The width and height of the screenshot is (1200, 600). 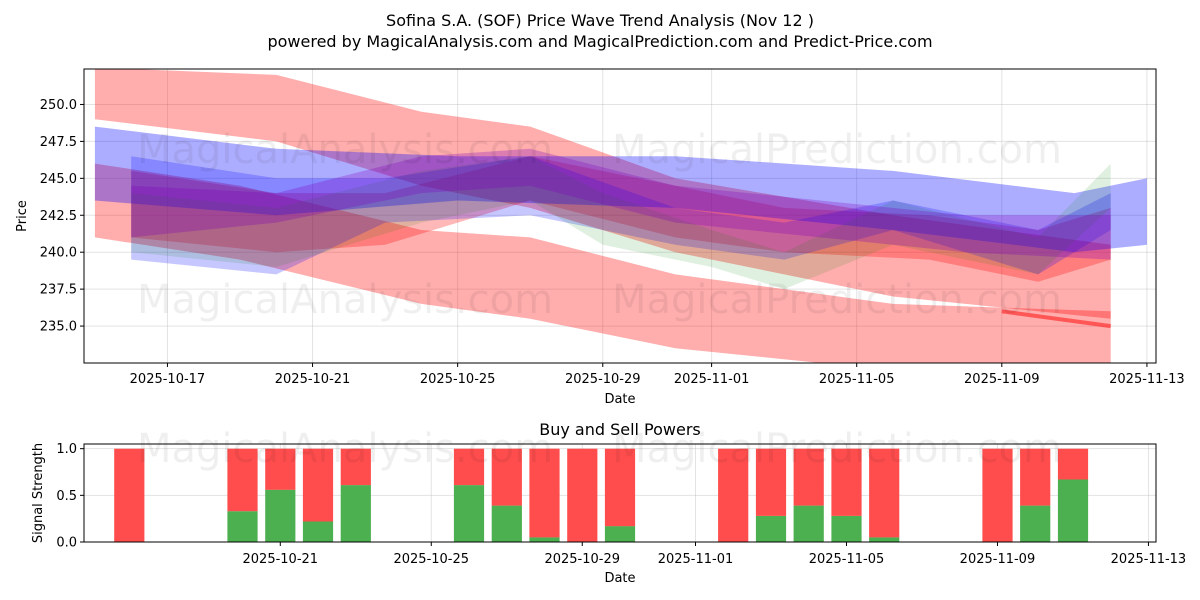 I want to click on signal-x-tick-label: 2025-10-25, so click(x=431, y=559).